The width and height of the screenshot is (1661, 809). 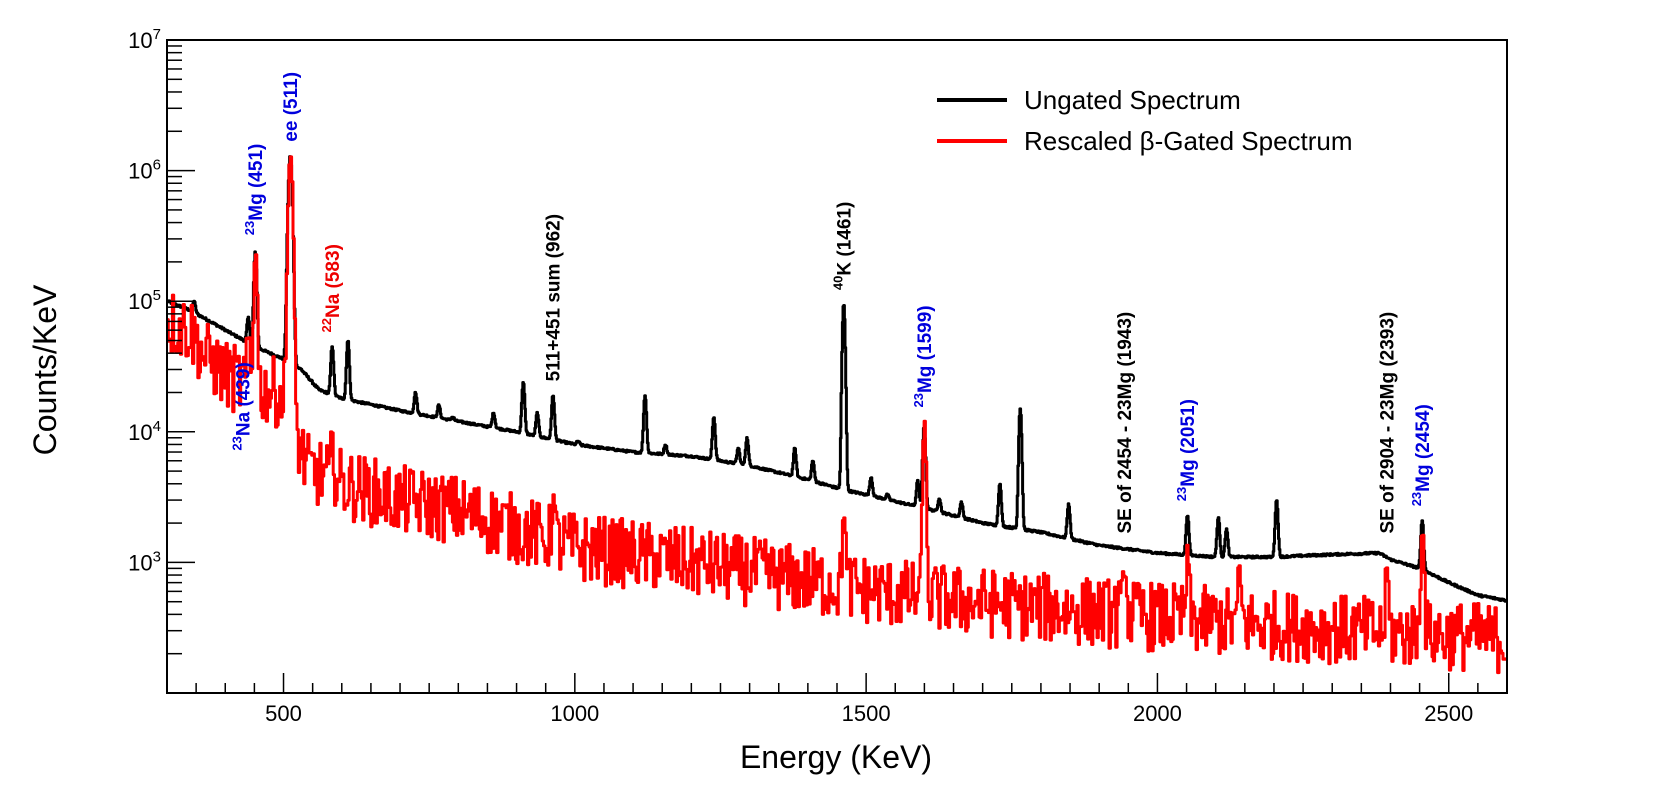 I want to click on y-axis-ticks: 10³ 10⁴ 10⁵ 10⁶ 10⁷, so click(x=161, y=360).